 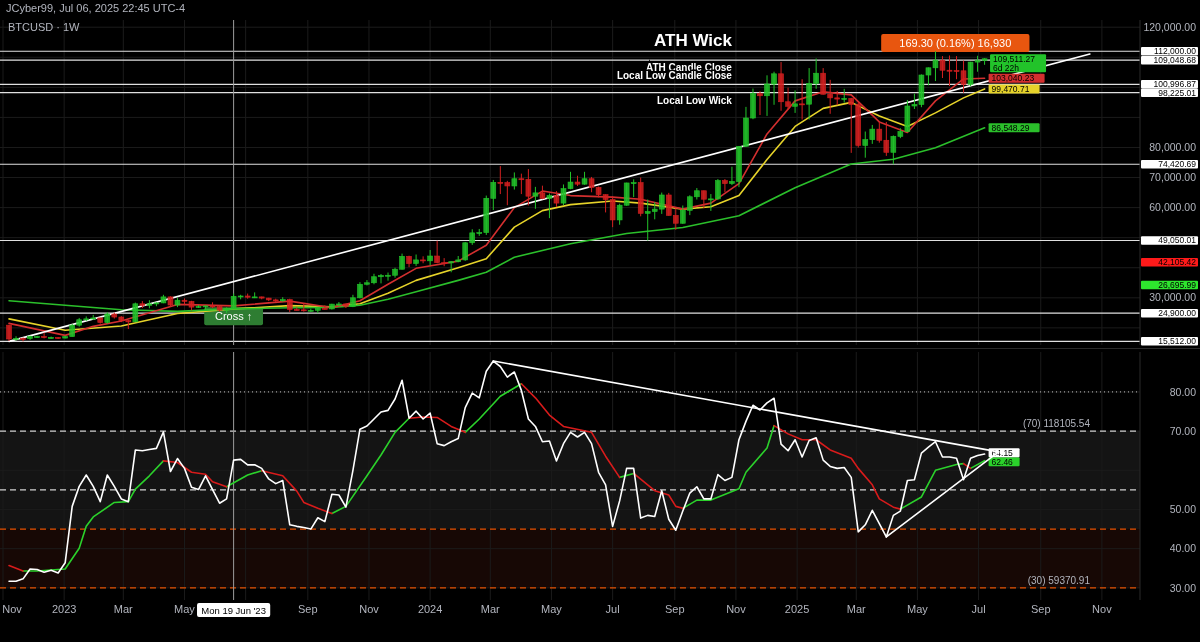 What do you see at coordinates (1170, 26) in the screenshot?
I see `y-tick-label: 120,000.00` at bounding box center [1170, 26].